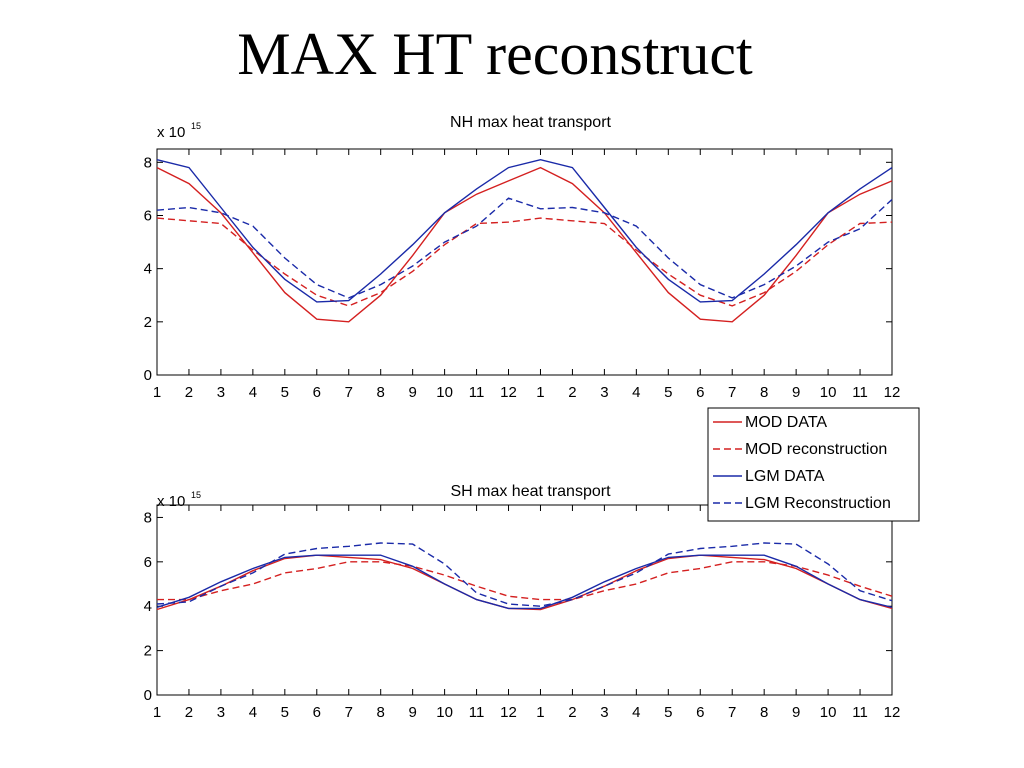 This screenshot has width=1024, height=768. Describe the element at coordinates (786, 422) in the screenshot. I see `legend-label: MOD DATA` at that location.